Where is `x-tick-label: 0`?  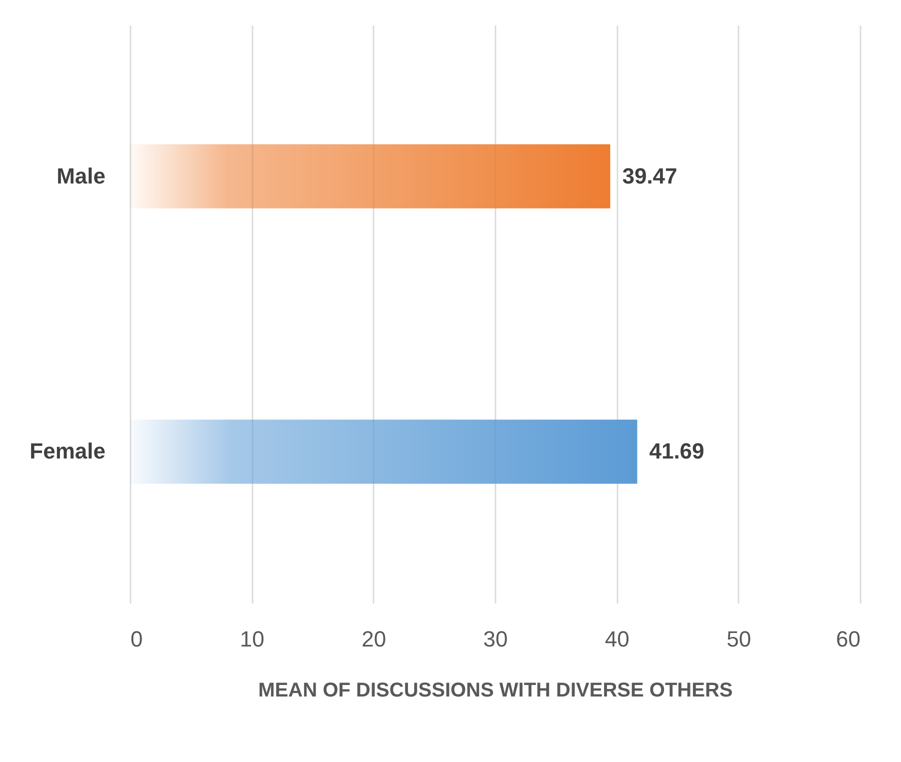 x-tick-label: 0 is located at coordinates (136, 639).